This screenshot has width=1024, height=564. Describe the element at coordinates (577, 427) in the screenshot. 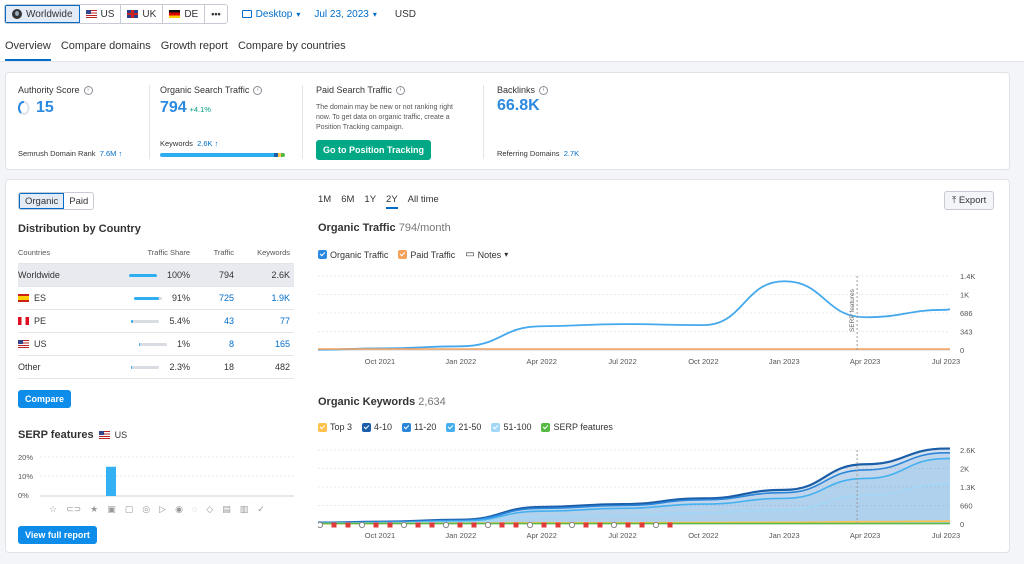

I see `legend-serp-features: SERP features` at that location.